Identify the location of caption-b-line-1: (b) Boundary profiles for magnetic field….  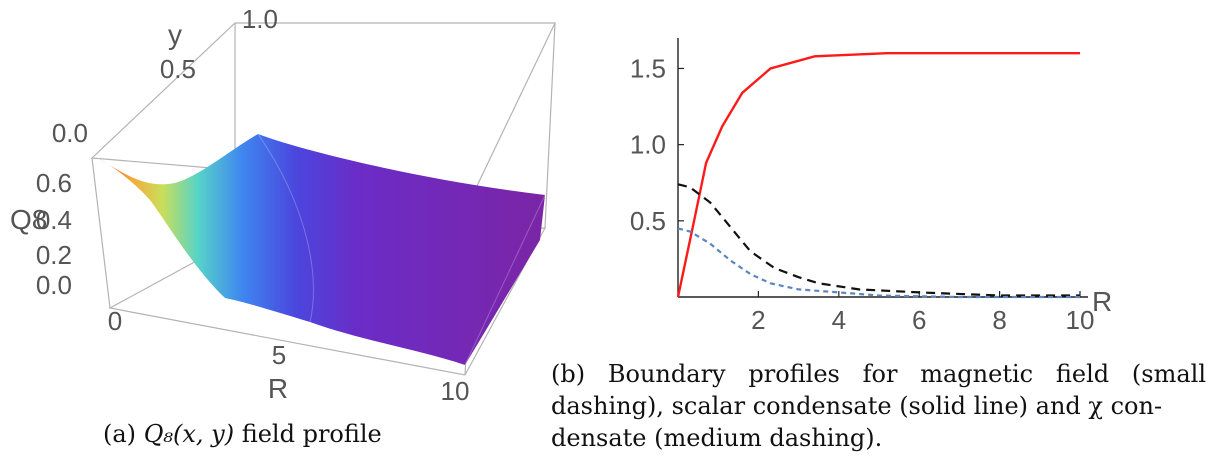
(878, 374).